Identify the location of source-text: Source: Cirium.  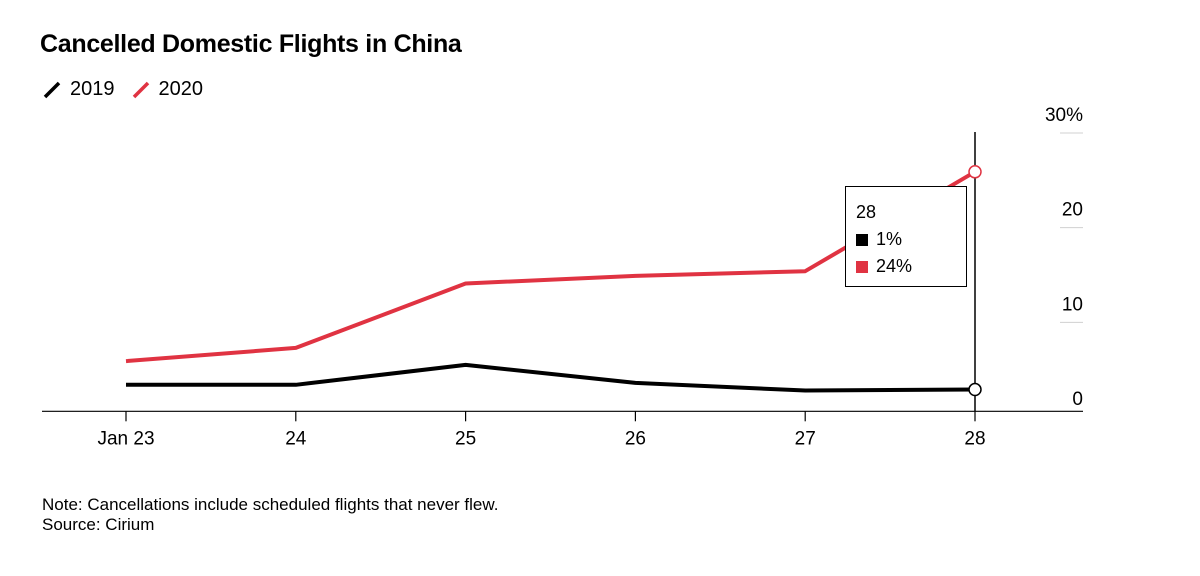
(98, 524).